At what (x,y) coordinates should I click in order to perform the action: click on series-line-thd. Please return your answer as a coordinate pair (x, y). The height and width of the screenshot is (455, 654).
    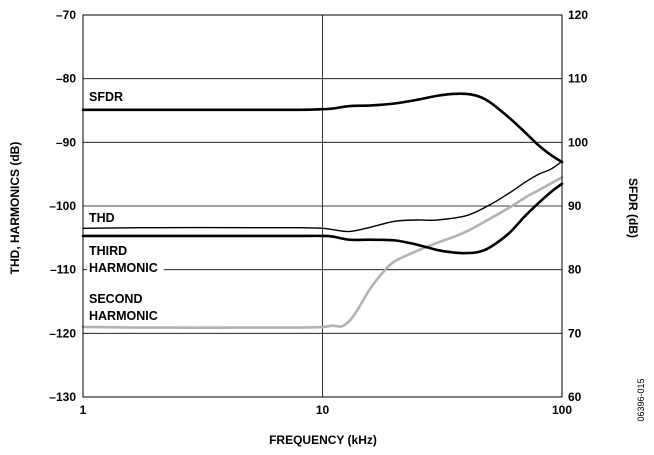
    Looking at the image, I should click on (322, 196).